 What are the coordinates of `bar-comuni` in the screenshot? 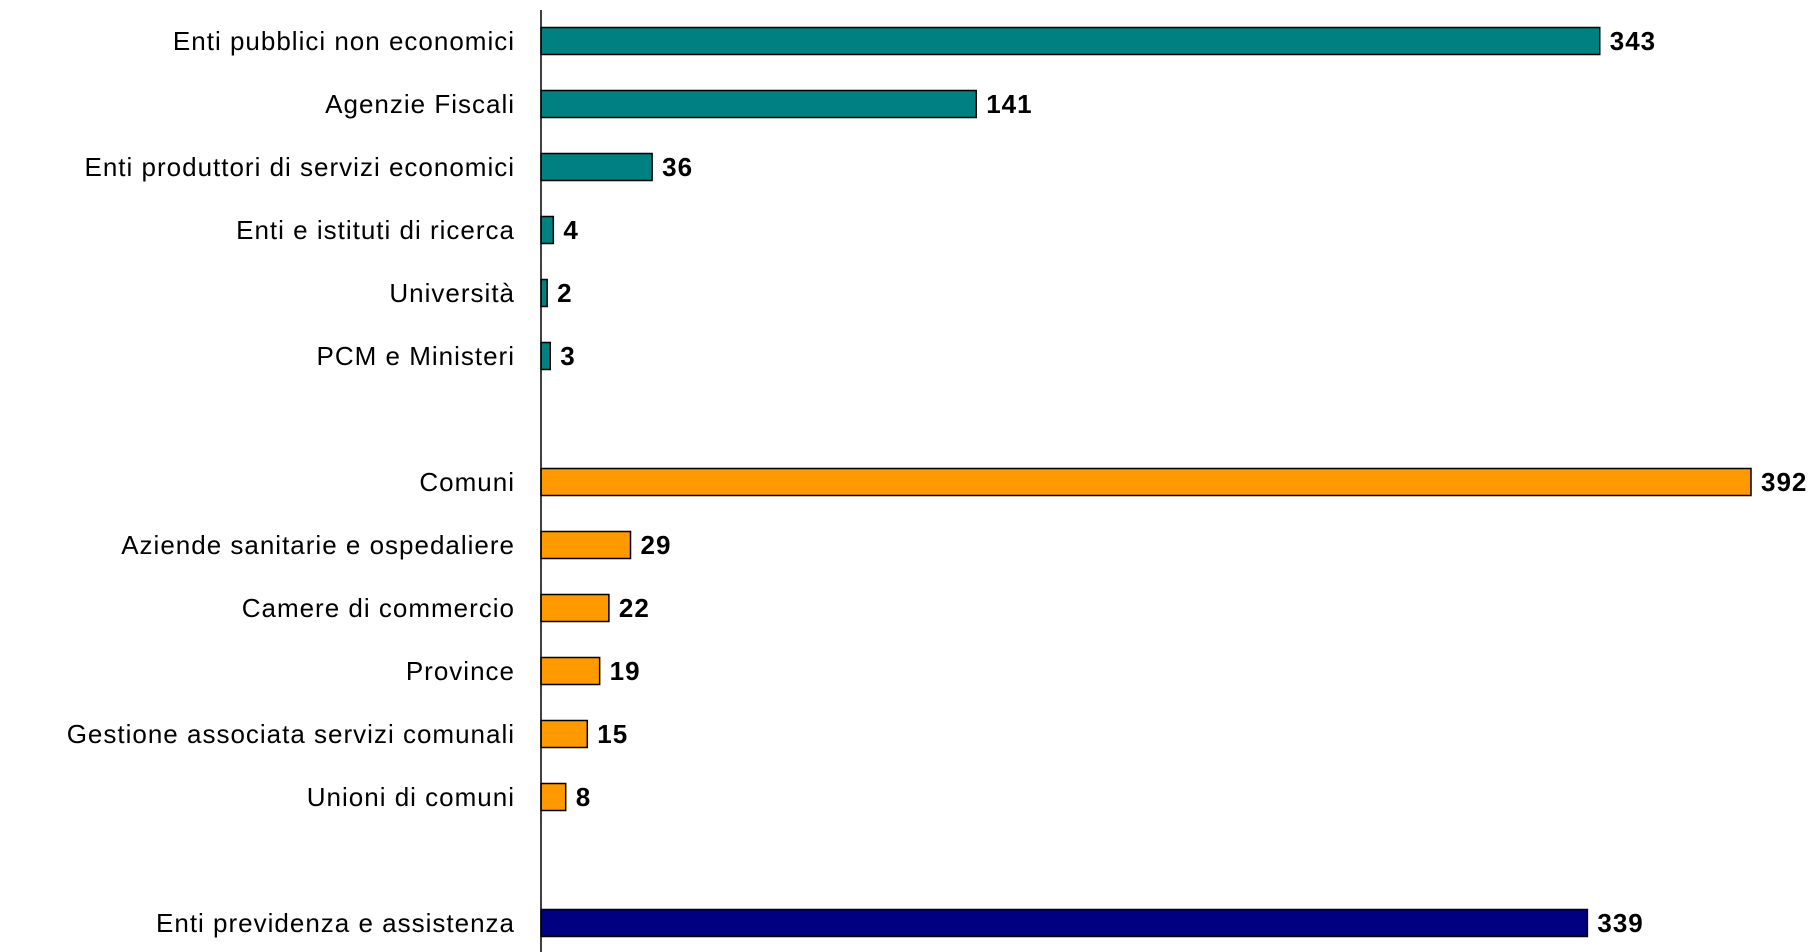 It's located at (1146, 482).